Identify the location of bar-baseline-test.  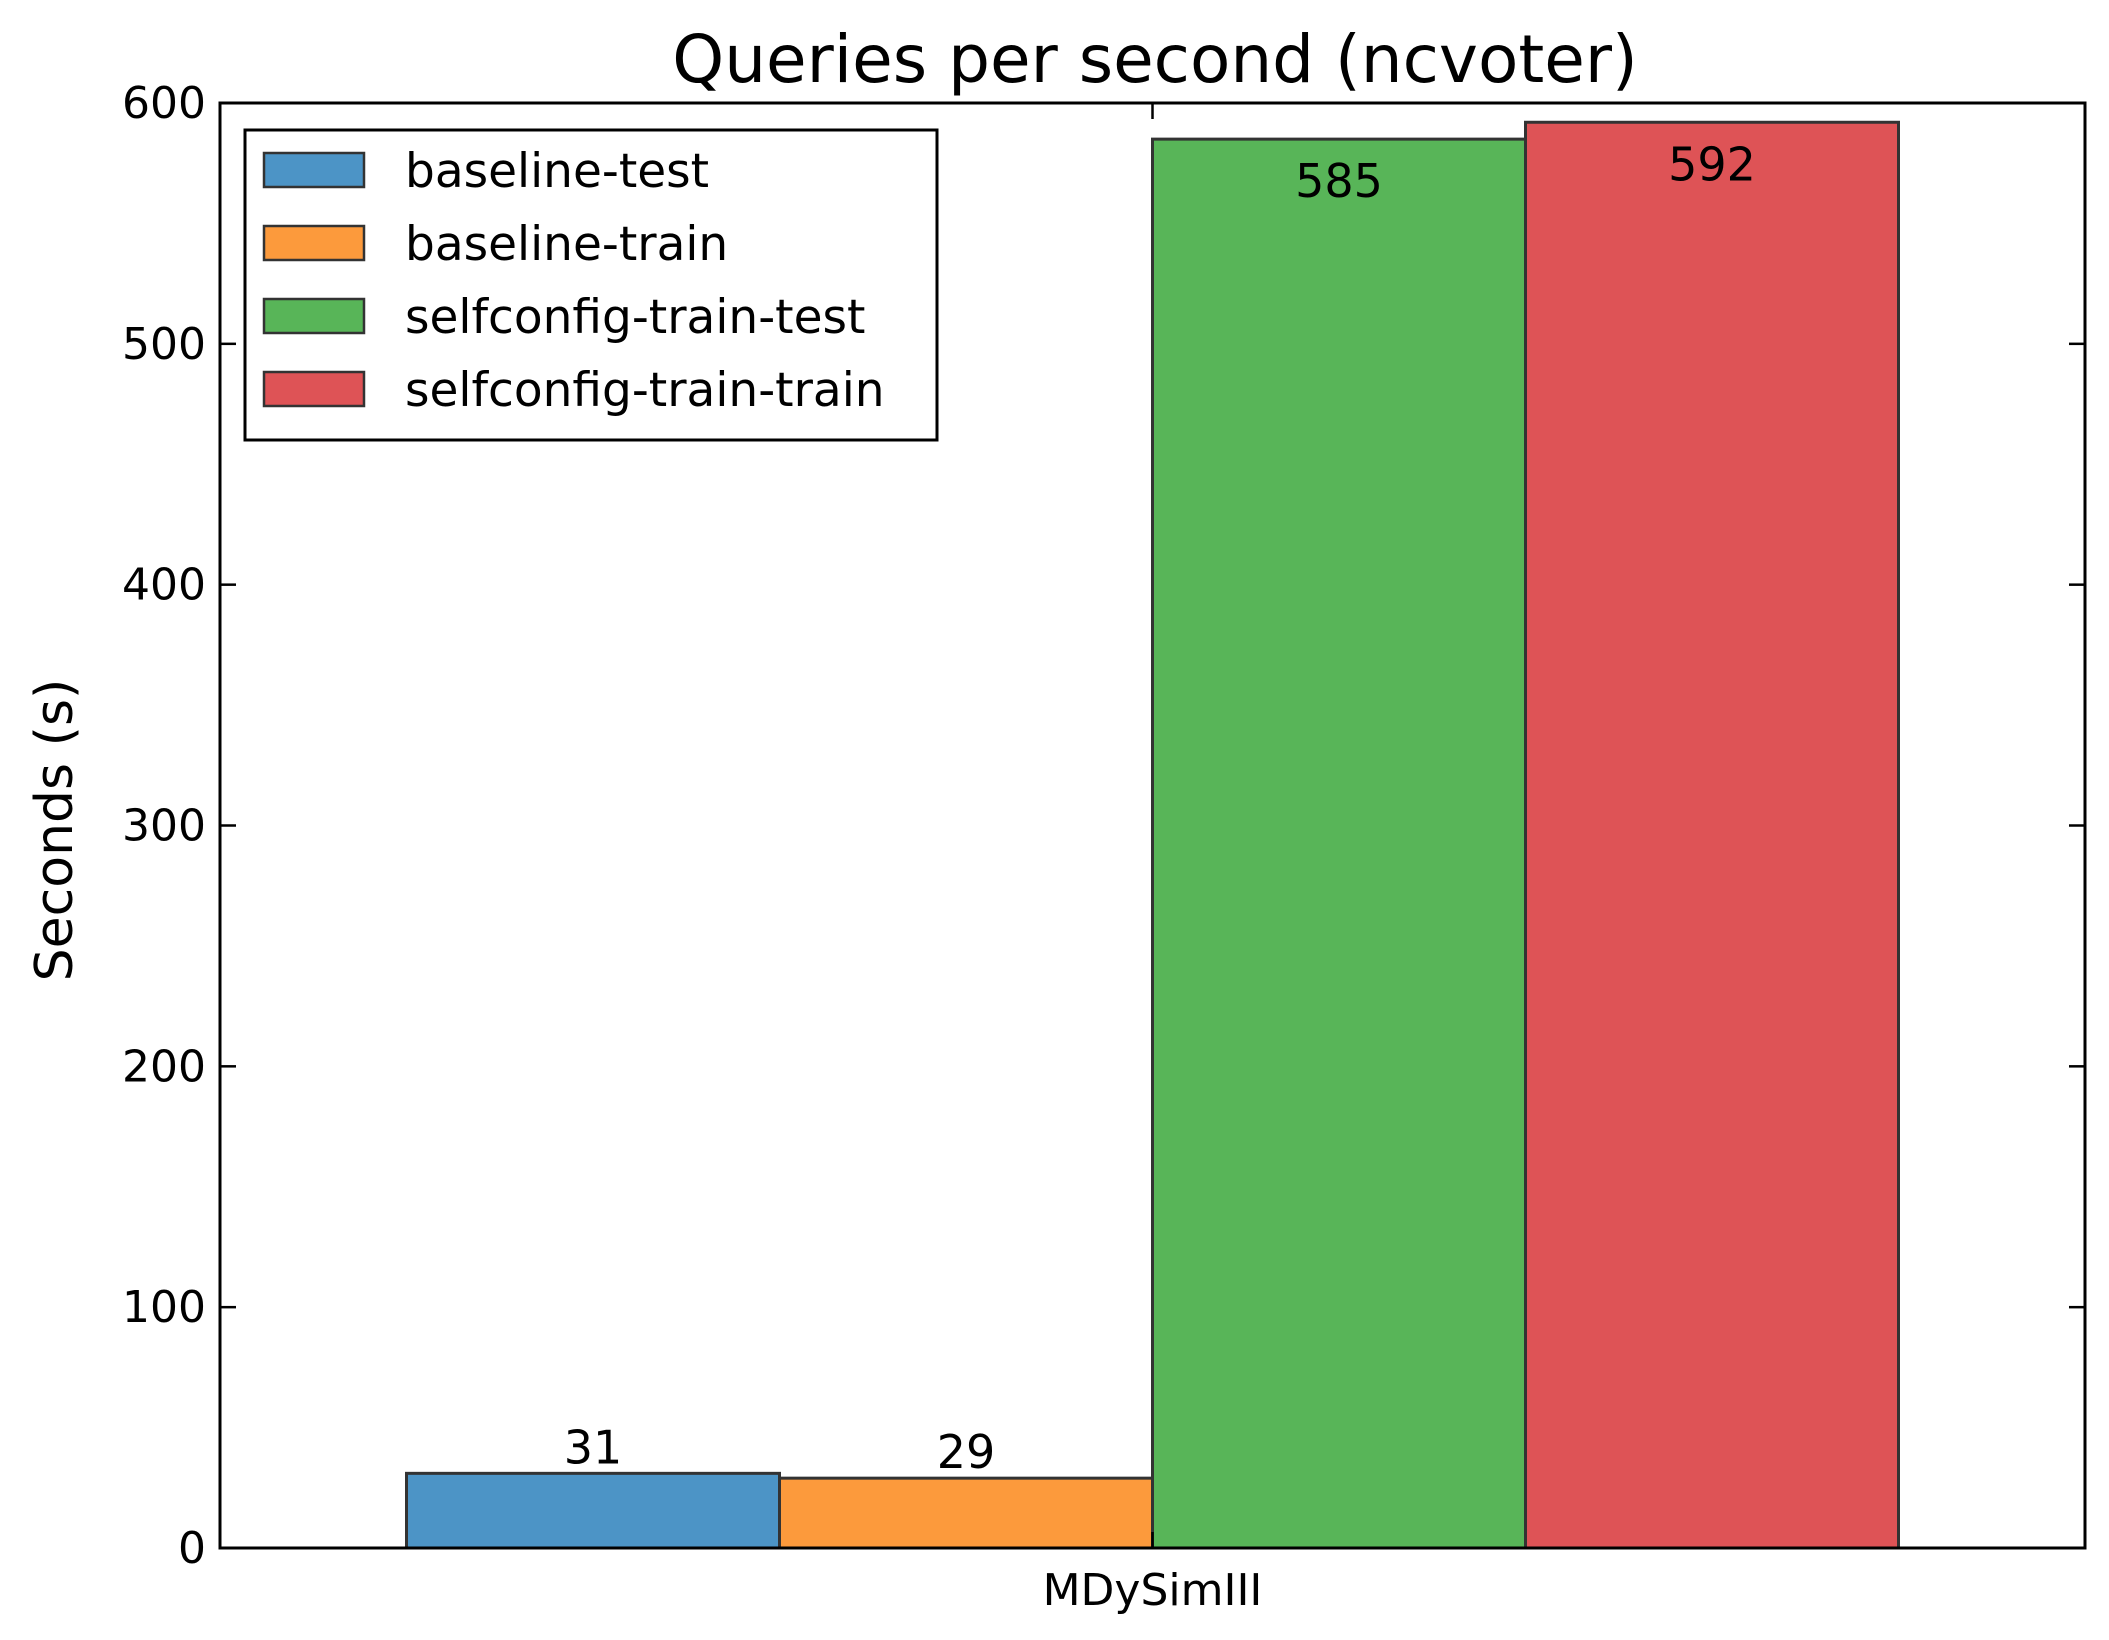
(593, 1510).